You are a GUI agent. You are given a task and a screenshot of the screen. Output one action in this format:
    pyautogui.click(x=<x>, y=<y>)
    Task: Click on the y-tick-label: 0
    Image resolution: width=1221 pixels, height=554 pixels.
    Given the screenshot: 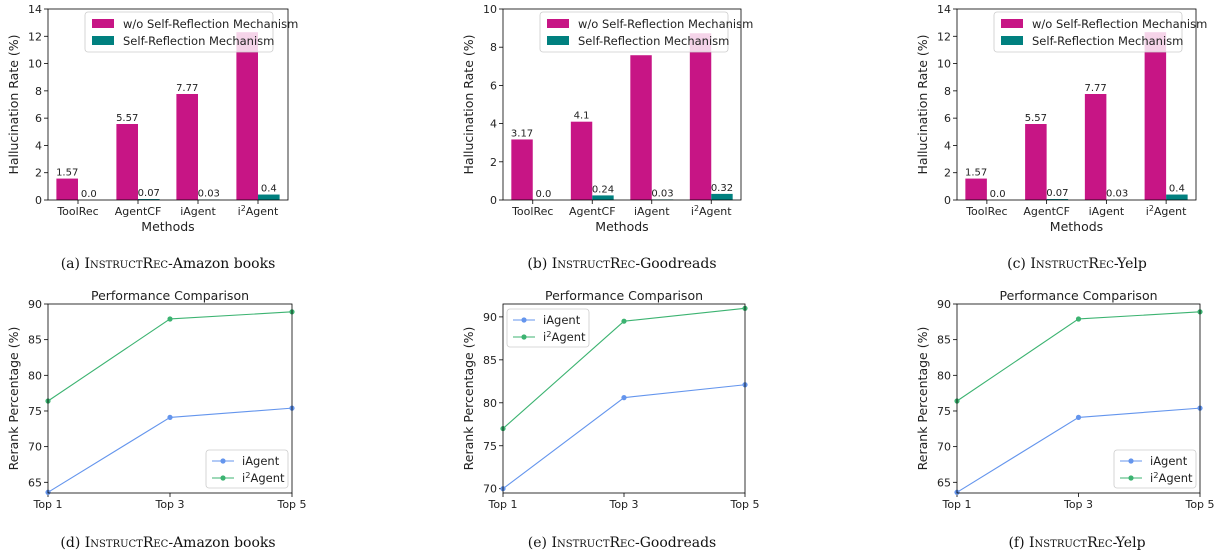 What is the action you would take?
    pyautogui.click(x=947, y=200)
    